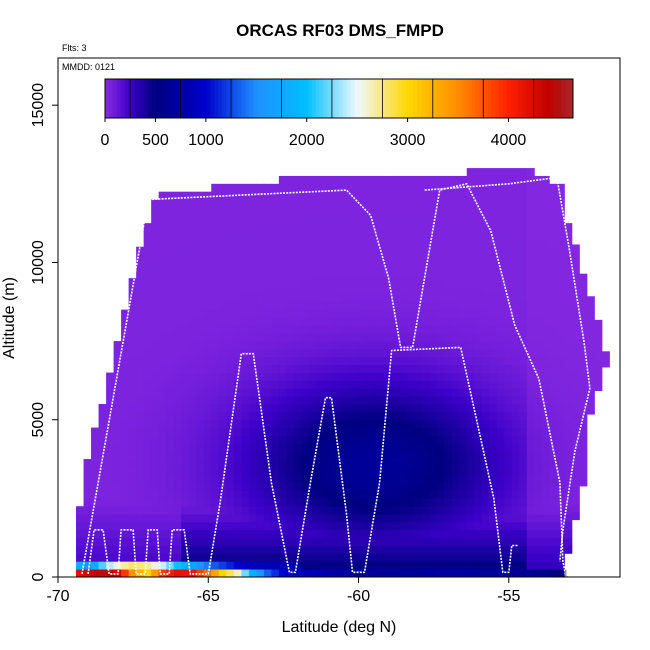 This screenshot has height=650, width=650. Describe the element at coordinates (399, 98) in the screenshot. I see `colorbar-segment` at that location.